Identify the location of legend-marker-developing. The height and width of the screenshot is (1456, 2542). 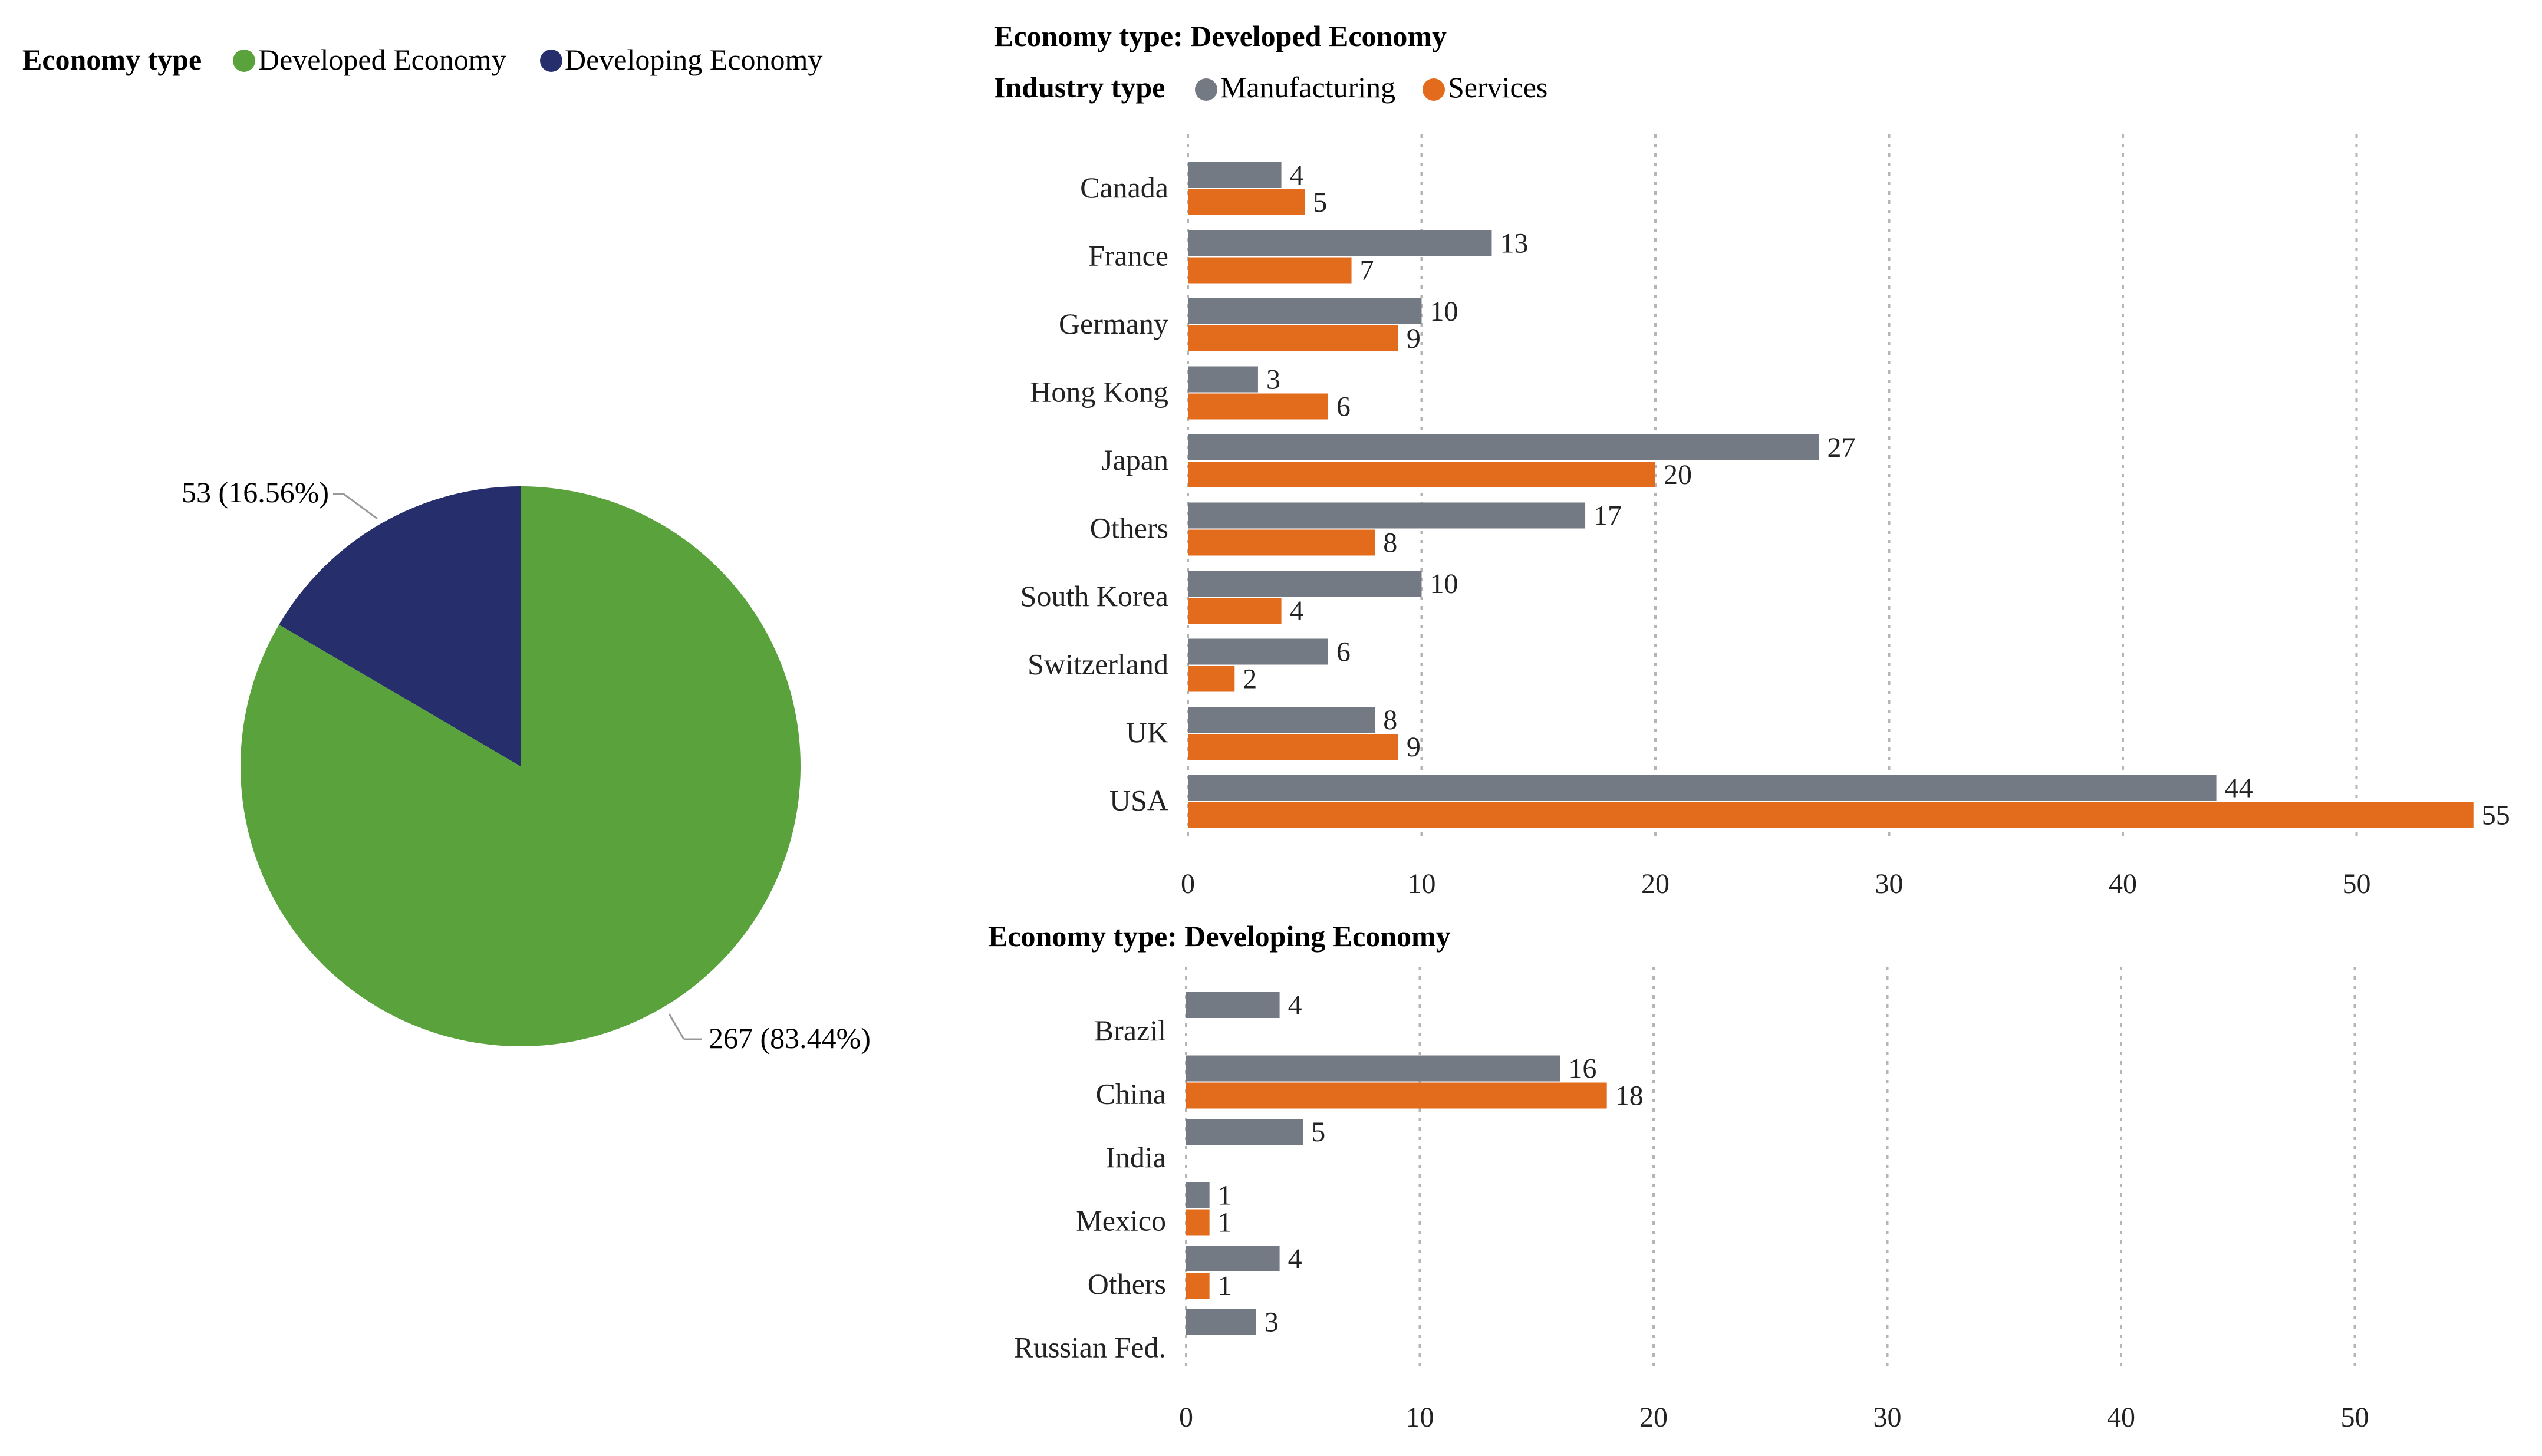
(551, 61).